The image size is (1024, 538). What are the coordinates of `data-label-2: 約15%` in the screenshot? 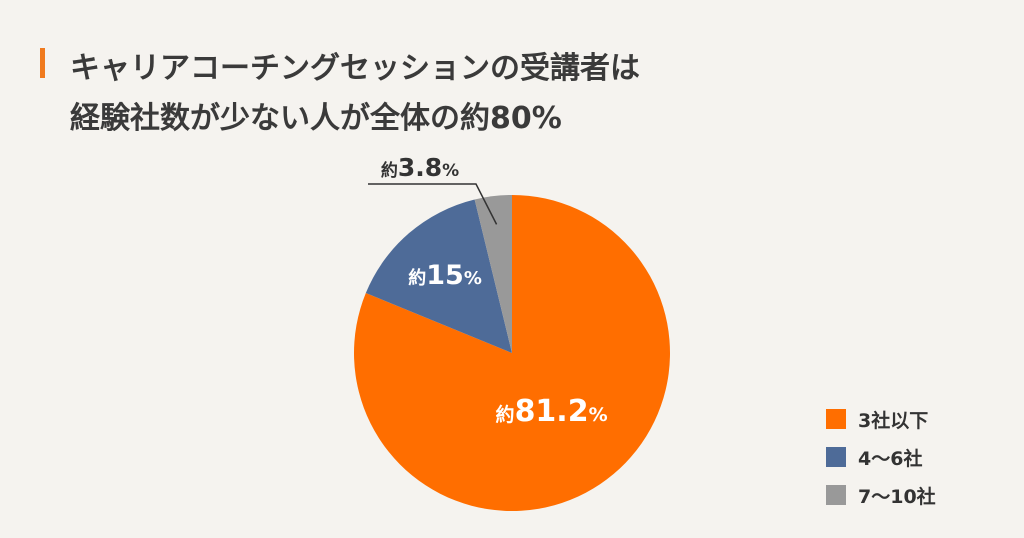 It's located at (445, 275).